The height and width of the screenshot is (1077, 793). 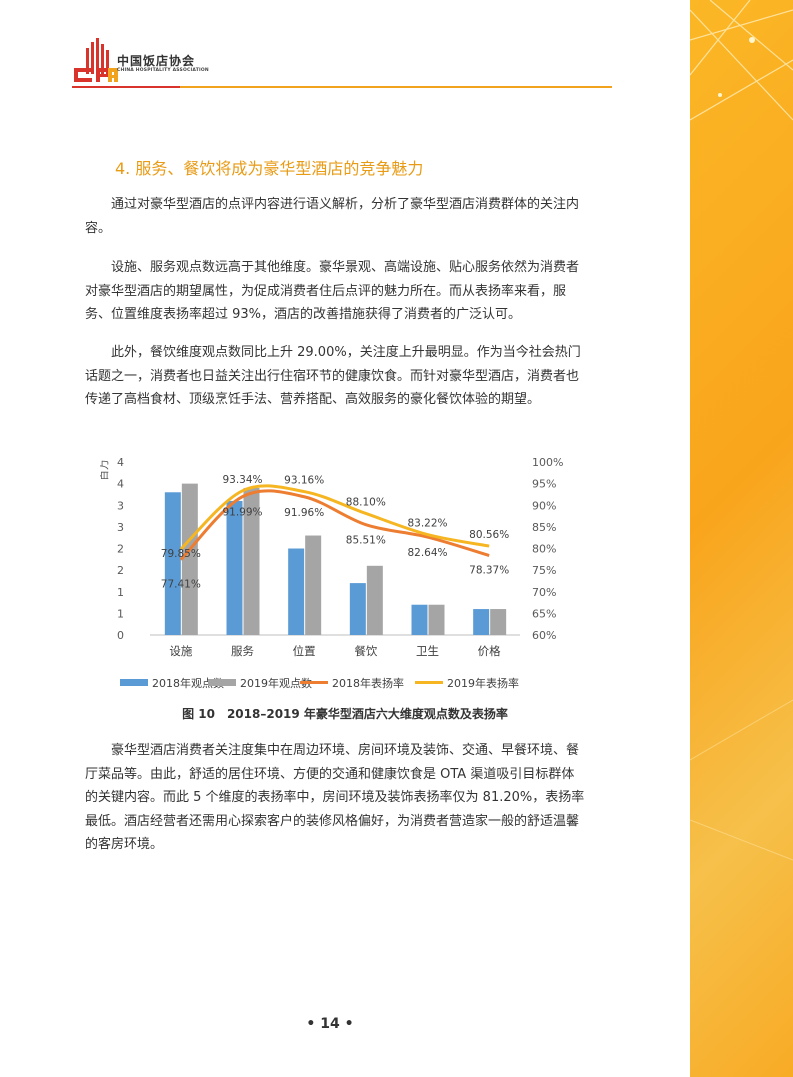 What do you see at coordinates (345, 714) in the screenshot?
I see `figure-caption: 图 10 2018–2019 年豪华型酒店六大维度观点数及表扬率` at bounding box center [345, 714].